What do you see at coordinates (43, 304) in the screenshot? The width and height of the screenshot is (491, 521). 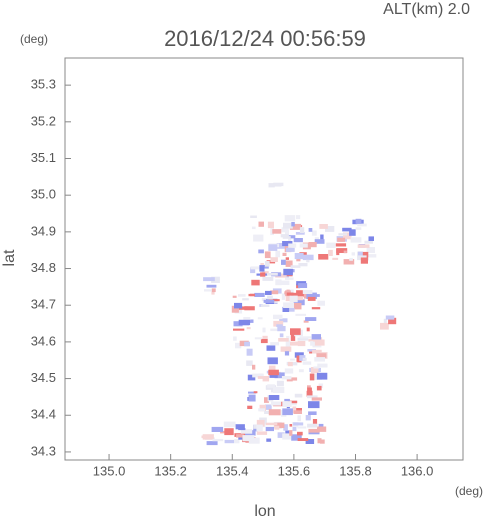 I see `y-tick-label: 34.7` at bounding box center [43, 304].